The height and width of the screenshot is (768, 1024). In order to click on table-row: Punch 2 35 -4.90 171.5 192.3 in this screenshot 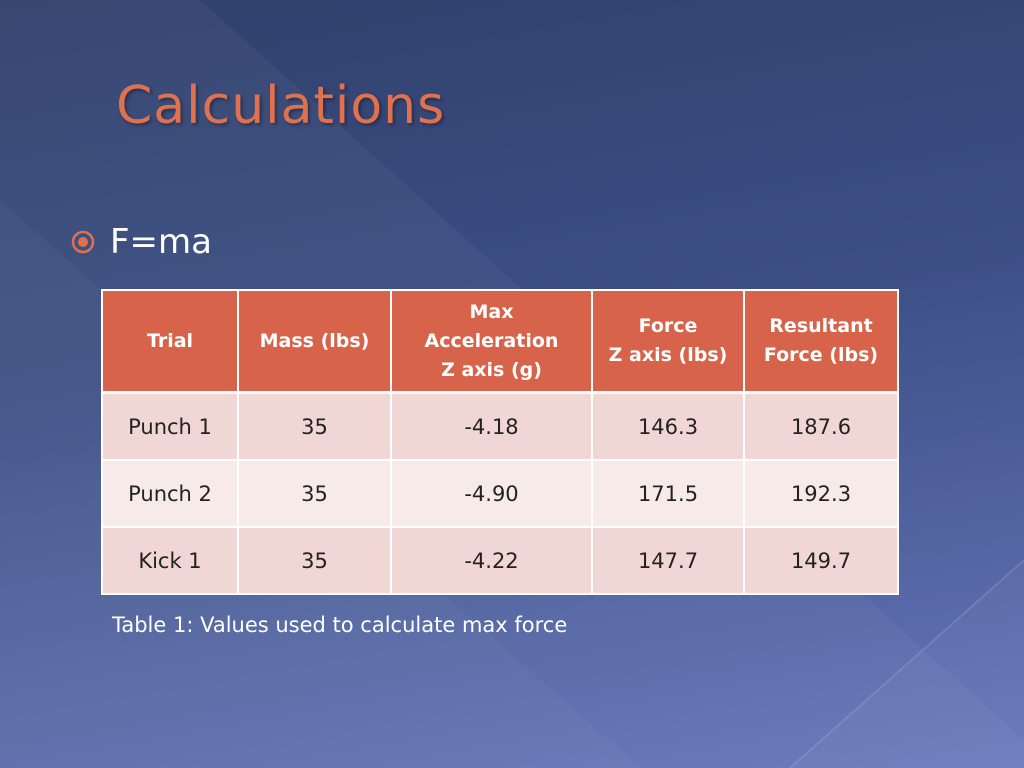, I will do `click(500, 493)`.